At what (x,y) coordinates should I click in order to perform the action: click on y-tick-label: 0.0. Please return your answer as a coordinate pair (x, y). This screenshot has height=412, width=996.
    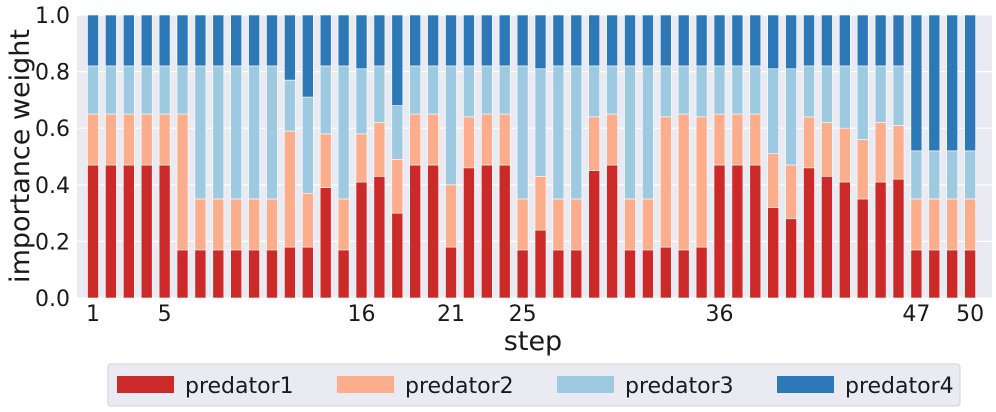
    Looking at the image, I should click on (52, 299).